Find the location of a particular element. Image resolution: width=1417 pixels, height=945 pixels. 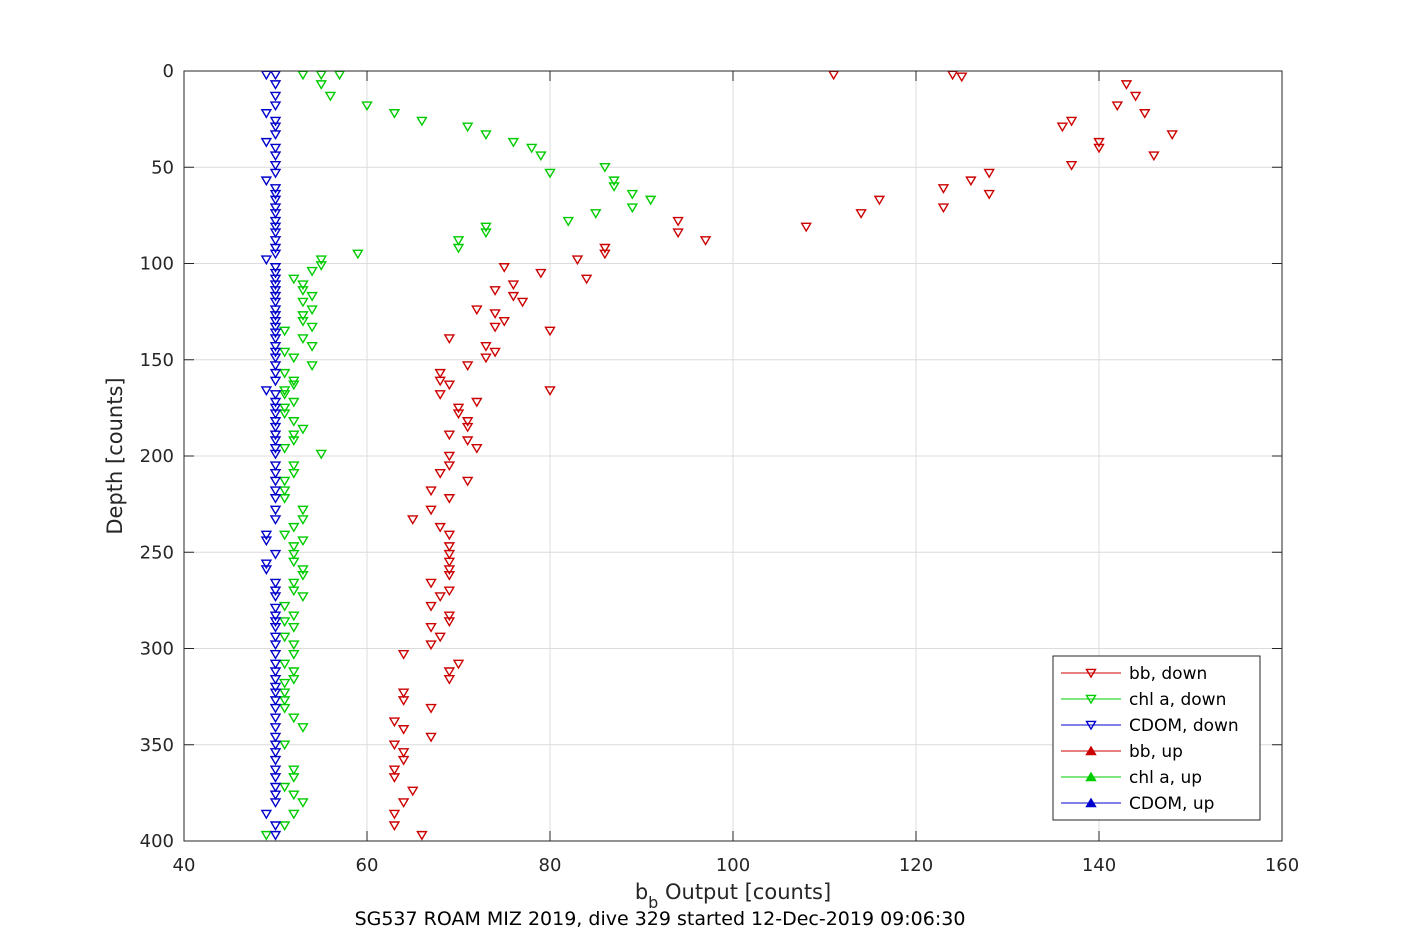

x-tick-label: 100 is located at coordinates (733, 865).